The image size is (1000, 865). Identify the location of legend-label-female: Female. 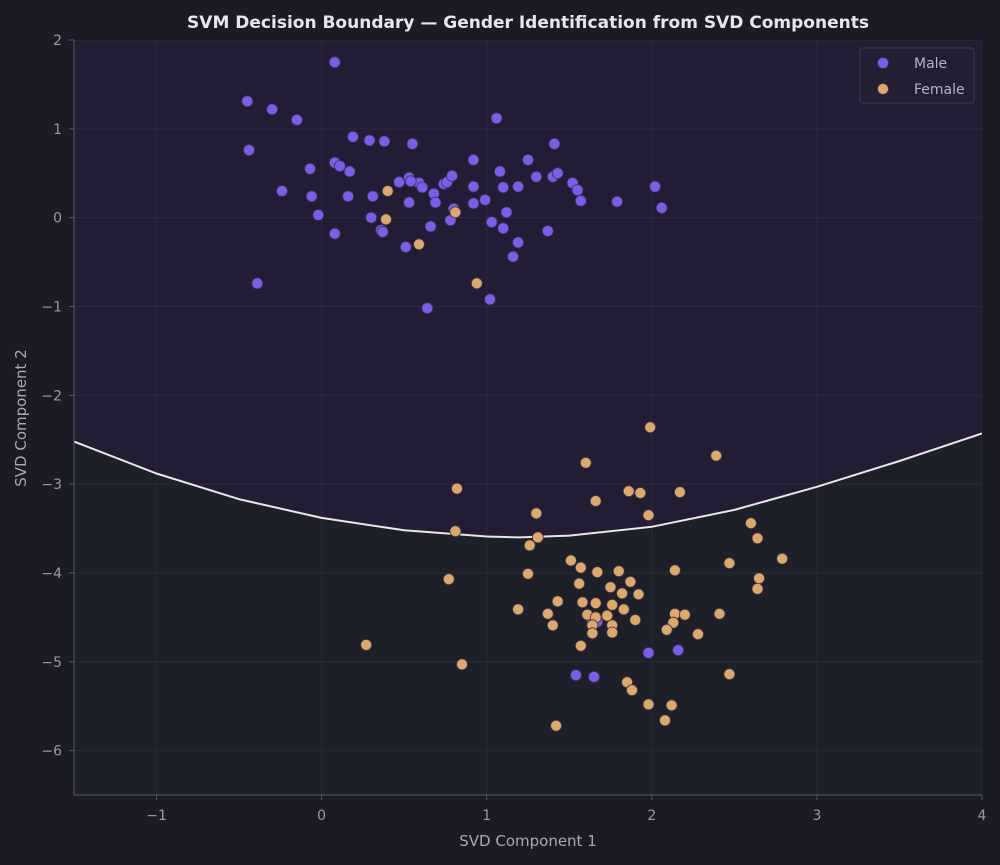
(939, 90).